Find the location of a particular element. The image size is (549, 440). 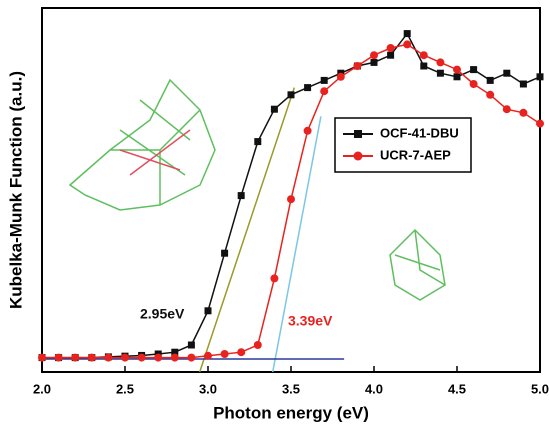

legend-label: OCF-41-DBU is located at coordinates (419, 132).